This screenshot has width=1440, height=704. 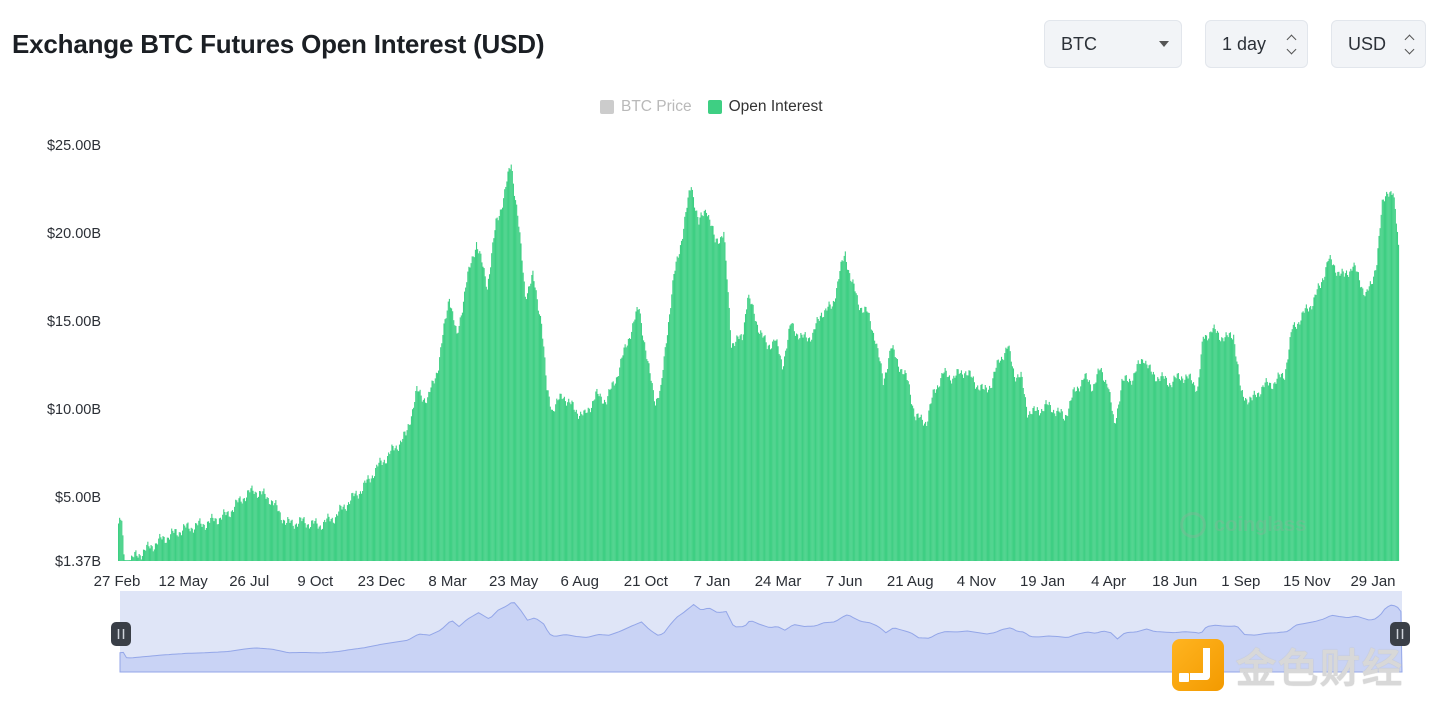 What do you see at coordinates (1193, 525) in the screenshot?
I see `coinglass-logo-icon` at bounding box center [1193, 525].